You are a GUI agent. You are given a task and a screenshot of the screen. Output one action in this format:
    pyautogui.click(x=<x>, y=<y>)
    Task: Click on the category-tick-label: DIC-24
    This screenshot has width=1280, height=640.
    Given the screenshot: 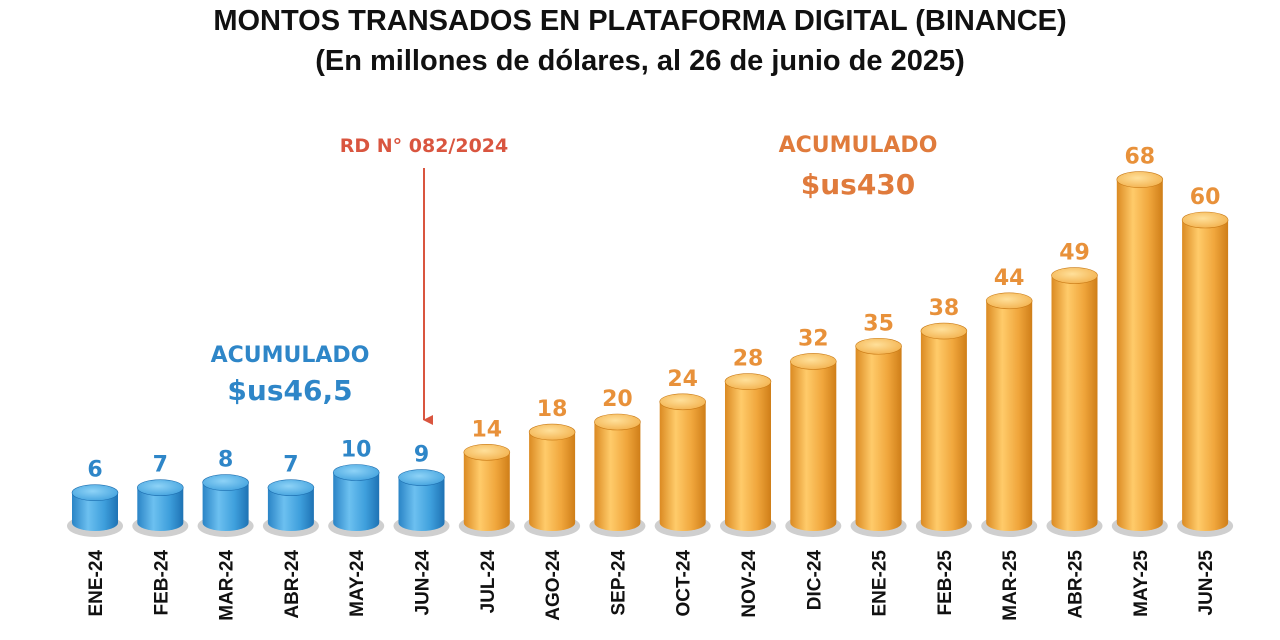 What is the action you would take?
    pyautogui.click(x=814, y=580)
    